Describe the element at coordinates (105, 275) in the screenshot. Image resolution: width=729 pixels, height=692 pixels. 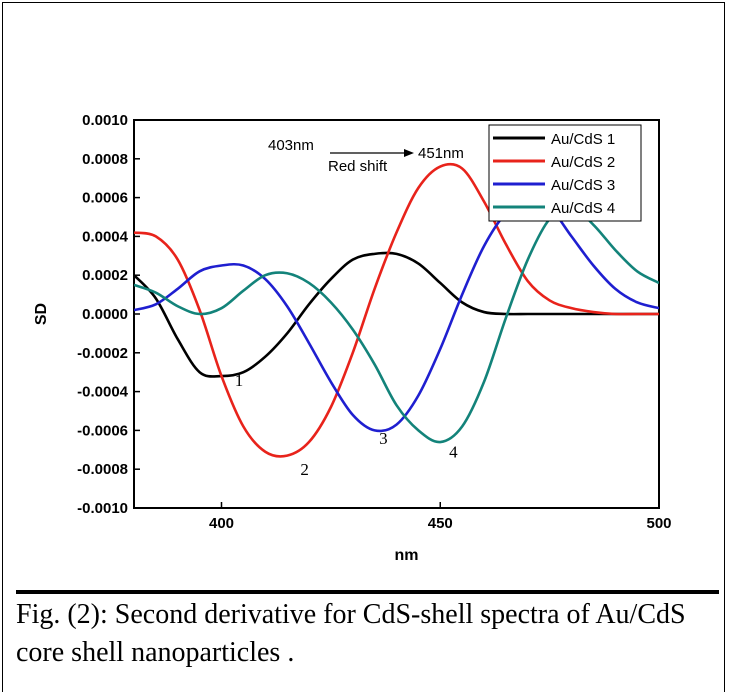
I see `y-tick-label: 0.0002` at that location.